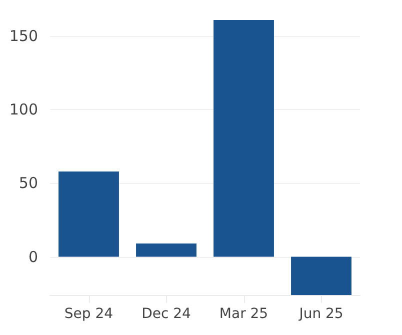 The width and height of the screenshot is (402, 335). What do you see at coordinates (33, 257) in the screenshot?
I see `y-tick-label: 0` at bounding box center [33, 257].